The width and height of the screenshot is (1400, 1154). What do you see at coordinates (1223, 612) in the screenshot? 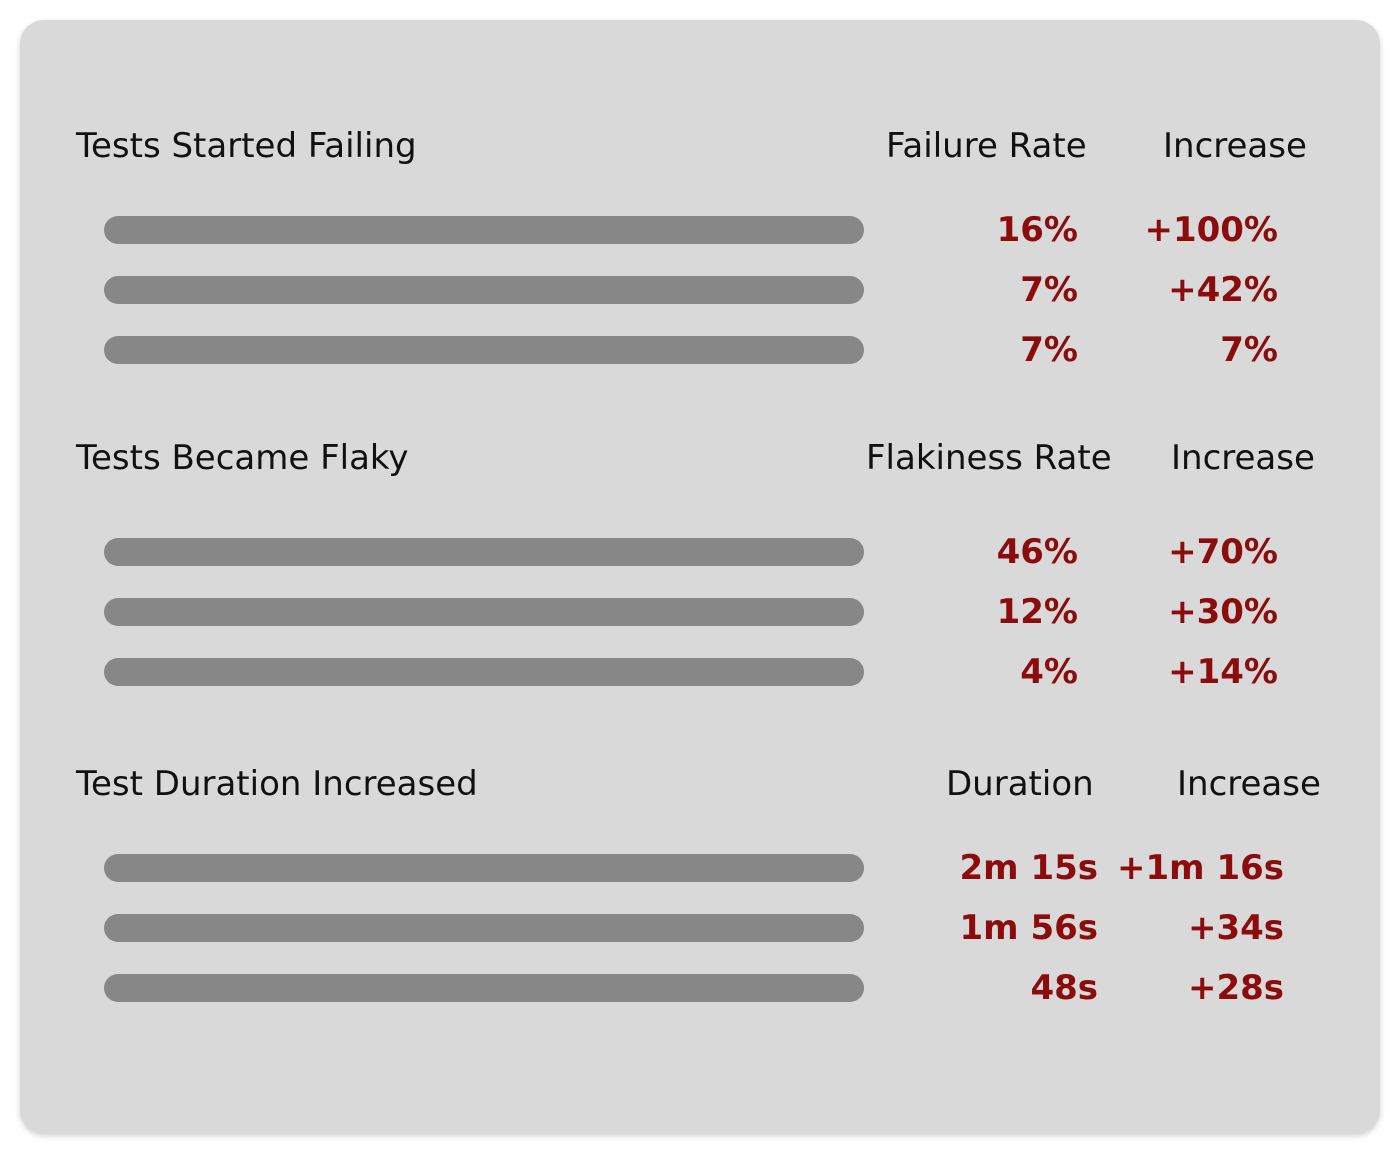
I see `increase-value: +30%` at bounding box center [1223, 612].